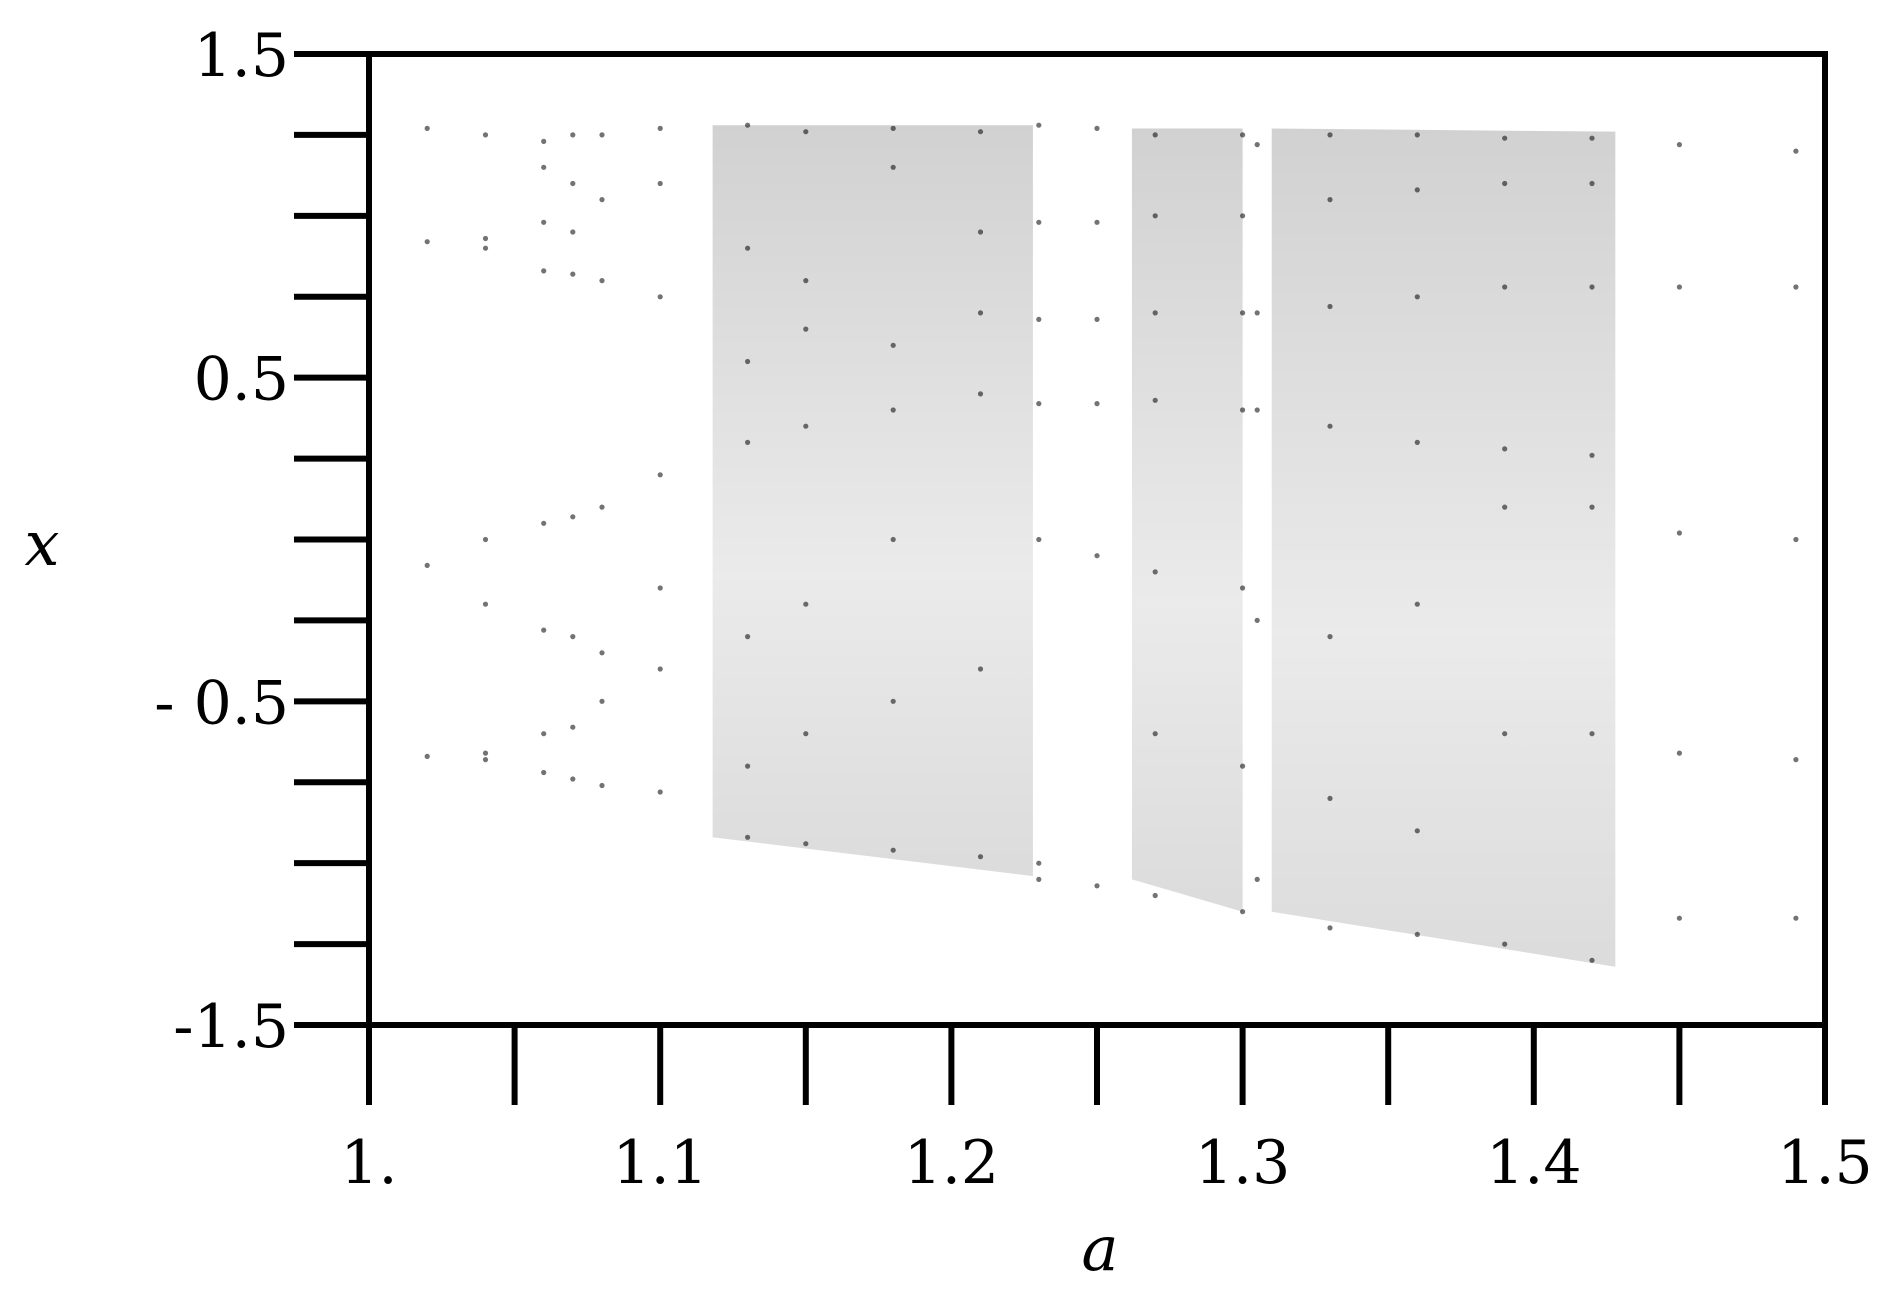 Image resolution: width=1887 pixels, height=1313 pixels. I want to click on y-tick-label: 1.5, so click(241, 56).